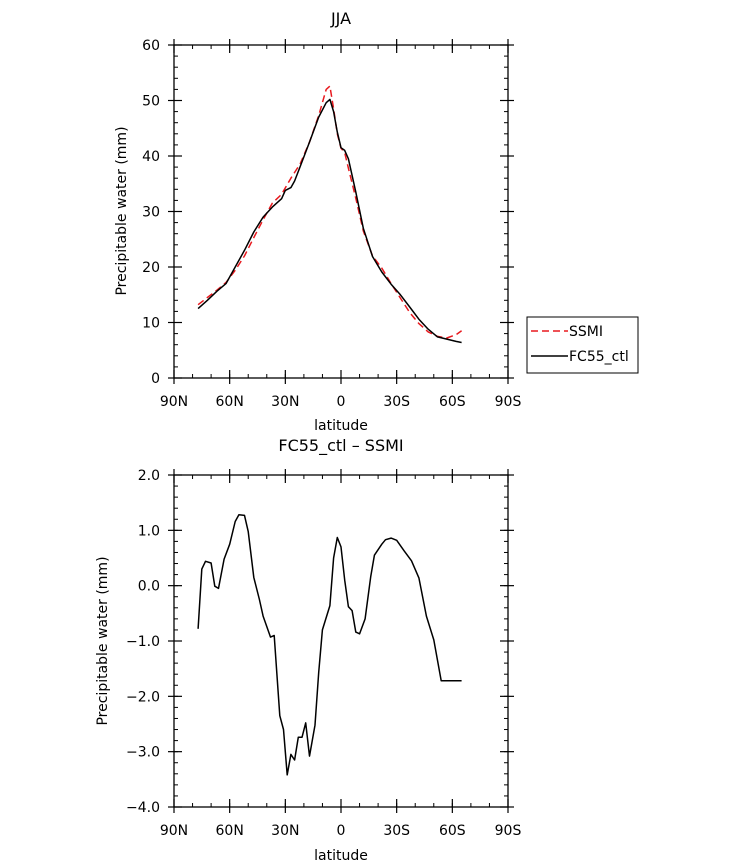  What do you see at coordinates (174, 831) in the screenshot?
I see `bottom-x-tick-label: 90N` at bounding box center [174, 831].